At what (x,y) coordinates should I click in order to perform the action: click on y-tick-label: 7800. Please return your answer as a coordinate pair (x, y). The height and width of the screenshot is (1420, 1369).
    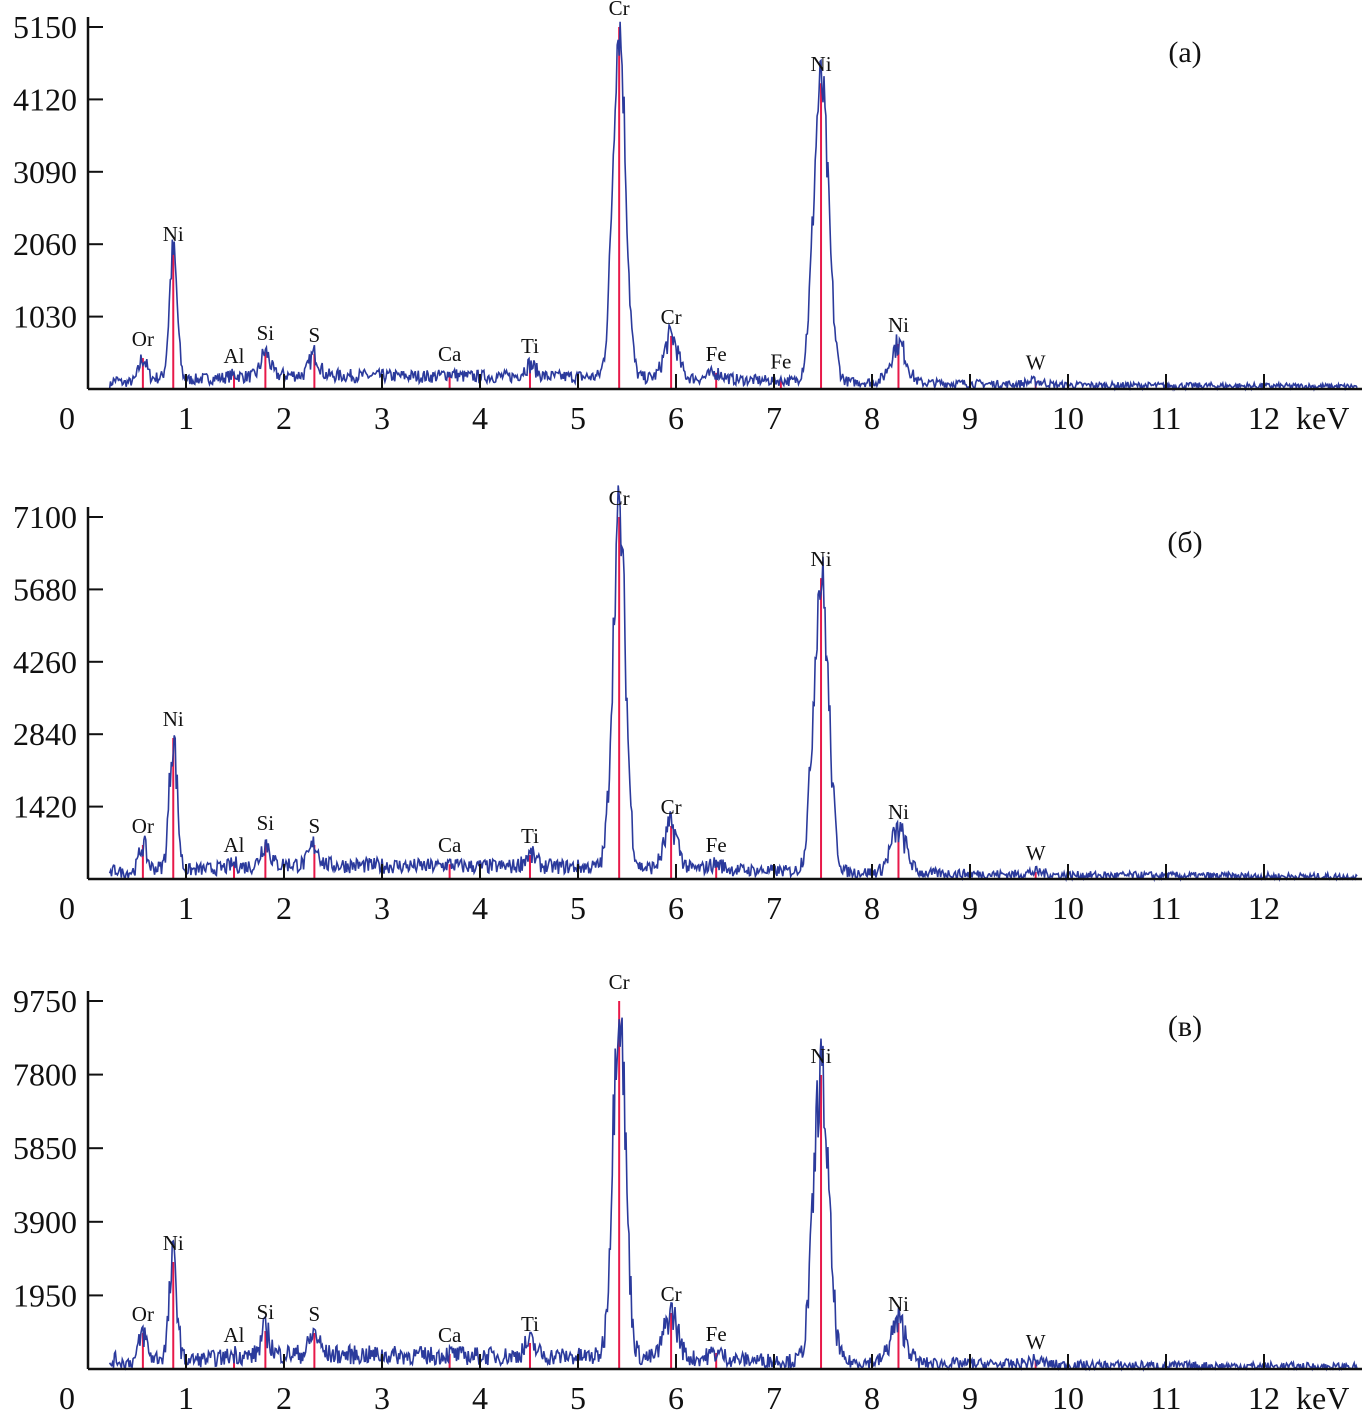
    Looking at the image, I should click on (45, 1075).